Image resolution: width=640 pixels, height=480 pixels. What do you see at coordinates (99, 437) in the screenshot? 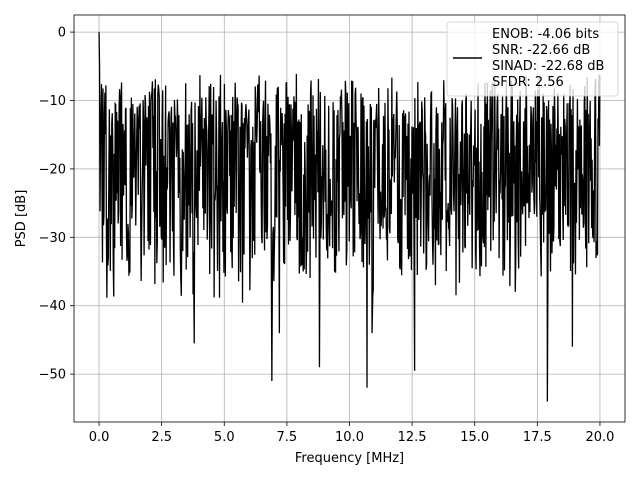
I see `x-tick-label: 0.0` at bounding box center [99, 437].